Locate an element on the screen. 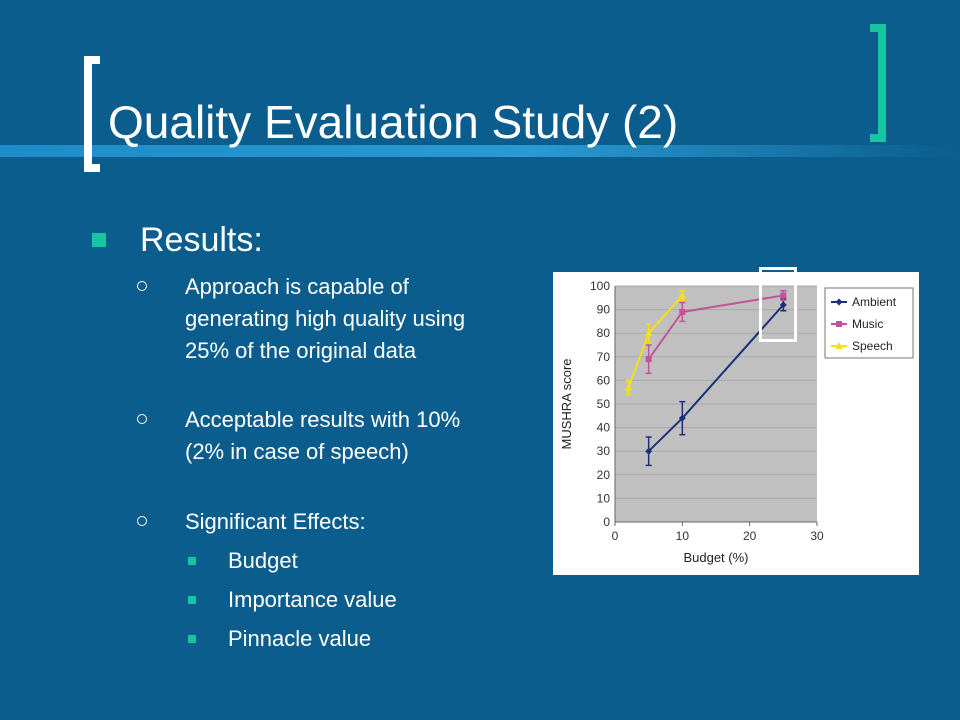 The width and height of the screenshot is (960, 720). effect-text: Importance value is located at coordinates (312, 599).